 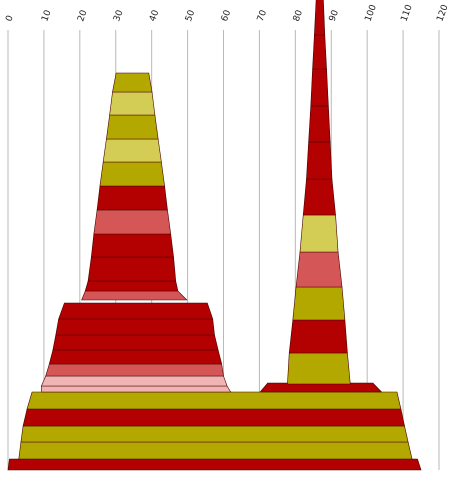 I want to click on x-tick-label-70: 70, so click(x=262, y=16).